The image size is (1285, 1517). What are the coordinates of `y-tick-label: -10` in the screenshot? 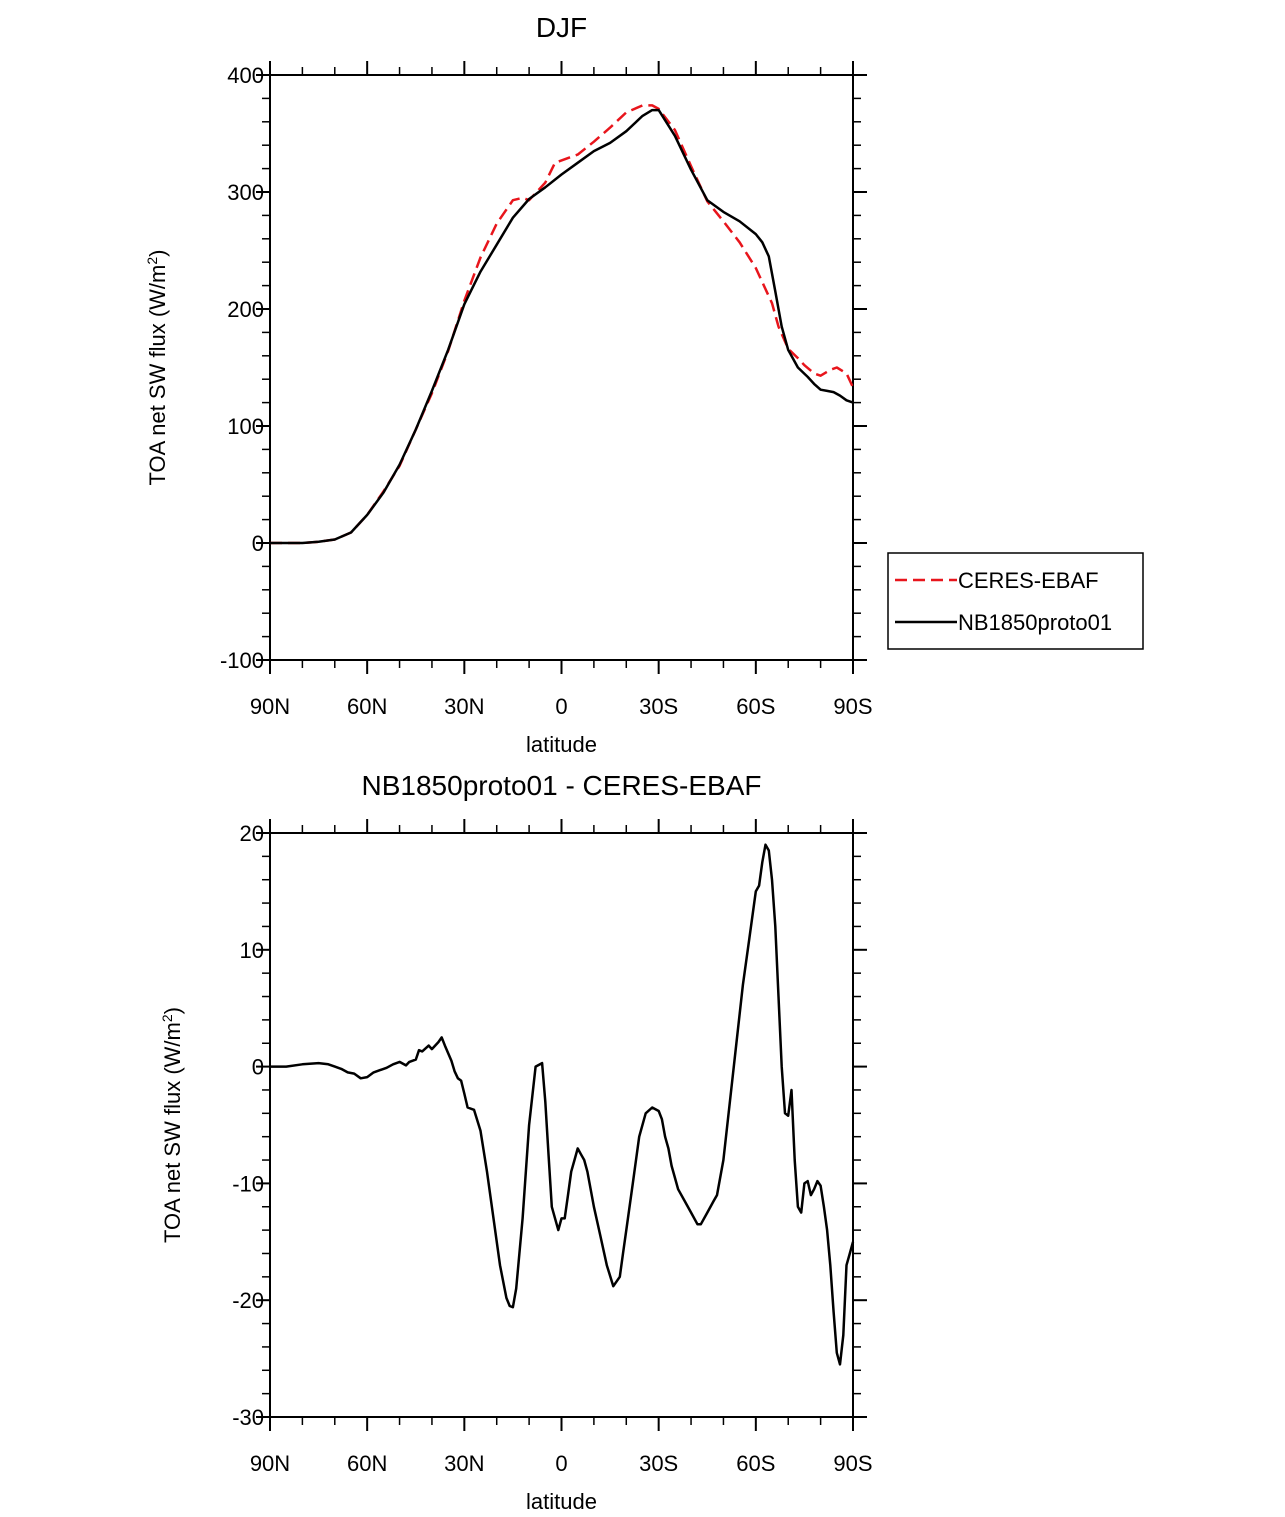 It's located at (248, 1183).